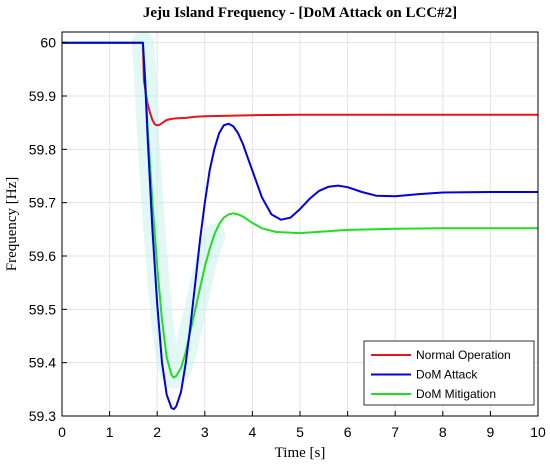 The height and width of the screenshot is (467, 550). Describe the element at coordinates (42, 256) in the screenshot. I see `y-tick-label: 59.6` at that location.